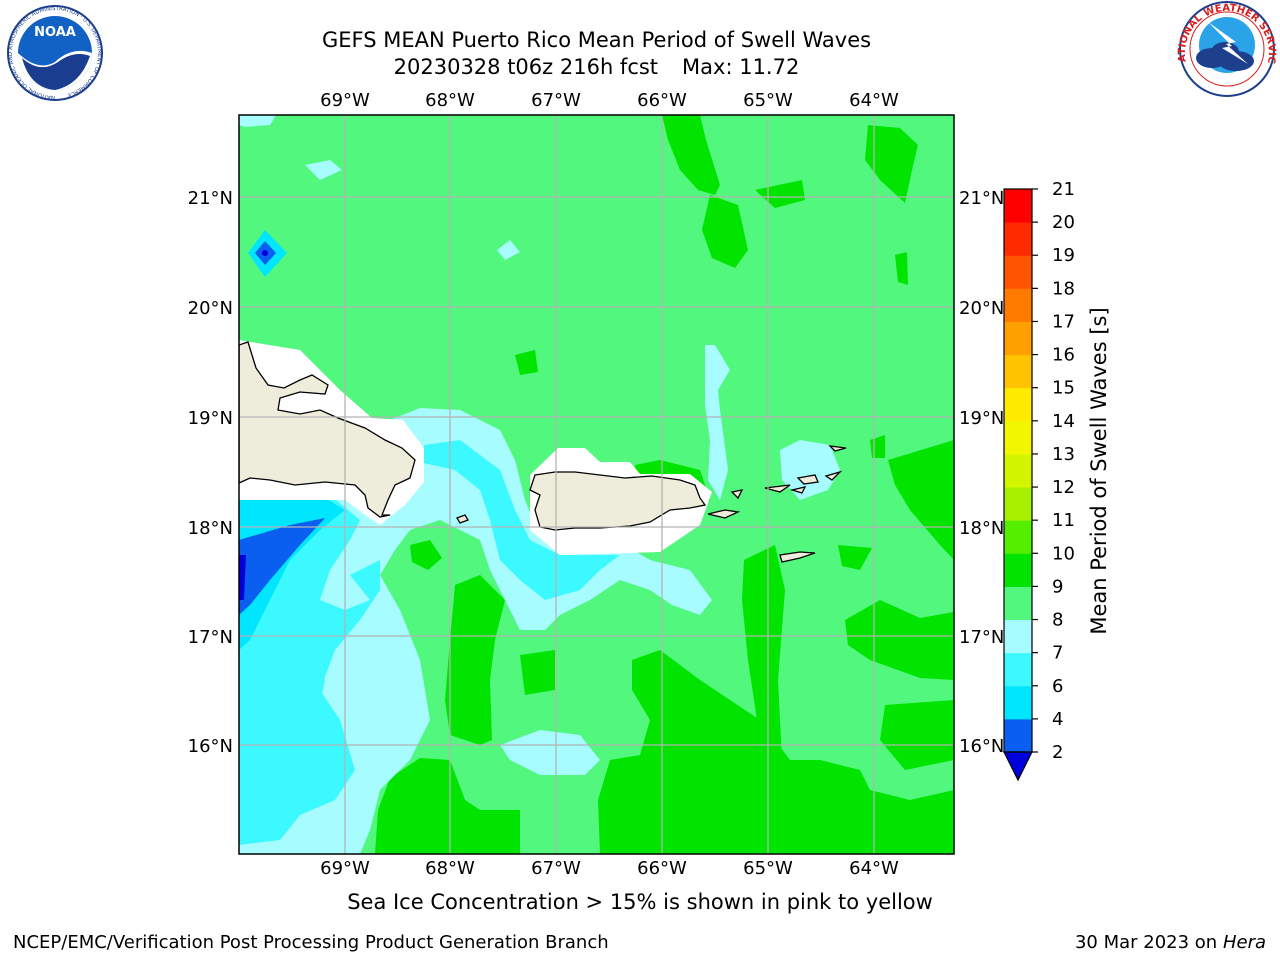 The width and height of the screenshot is (1280, 960). What do you see at coordinates (741, 67) in the screenshot?
I see `max-value: Max: 11.72` at bounding box center [741, 67].